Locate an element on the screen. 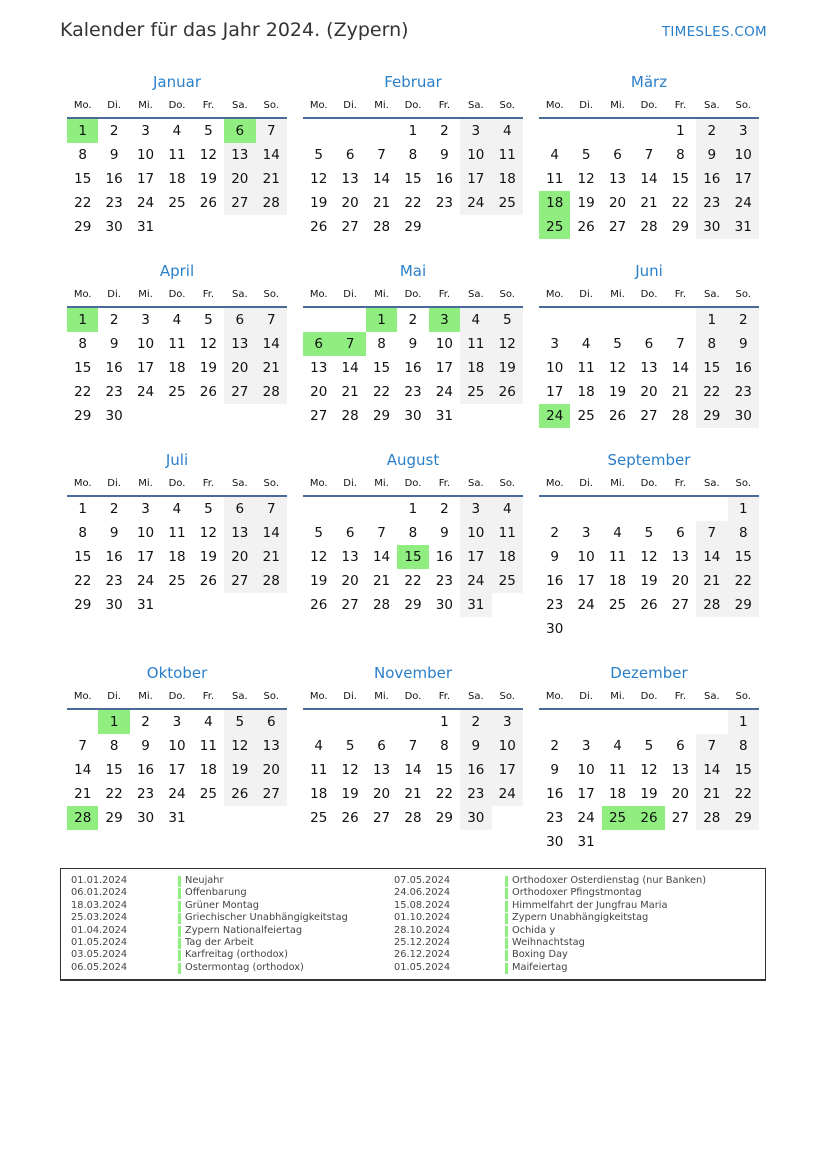 The height and width of the screenshot is (1169, 827). day-cell: 31 is located at coordinates (444, 416).